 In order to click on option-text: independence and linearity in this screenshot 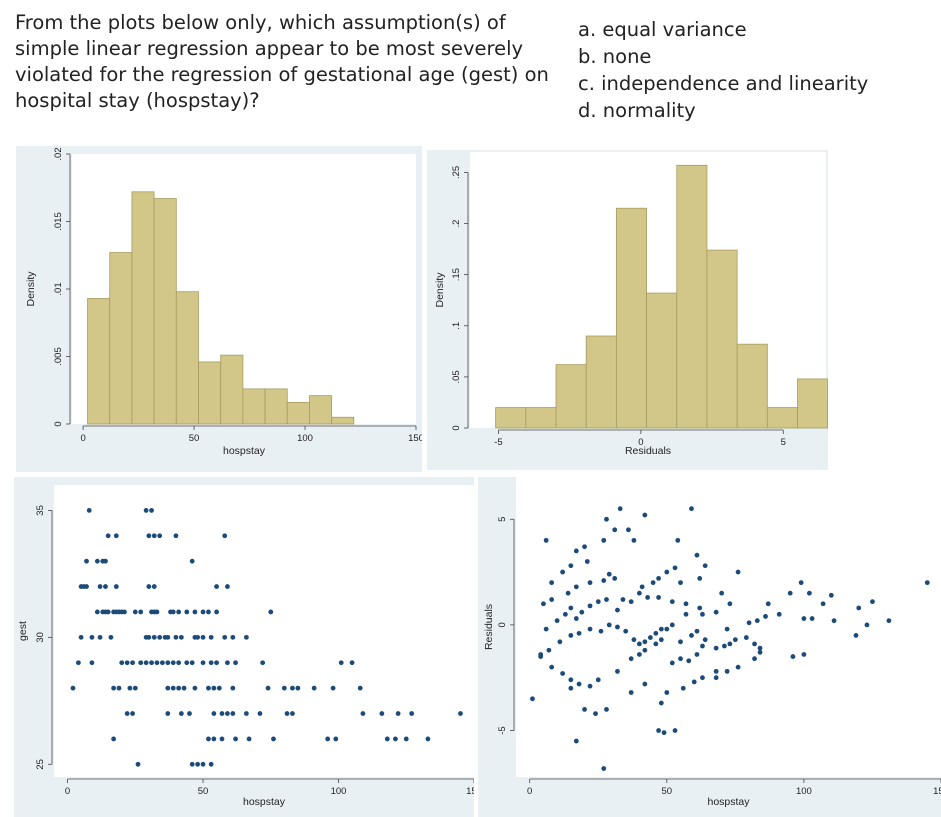, I will do `click(735, 83)`.